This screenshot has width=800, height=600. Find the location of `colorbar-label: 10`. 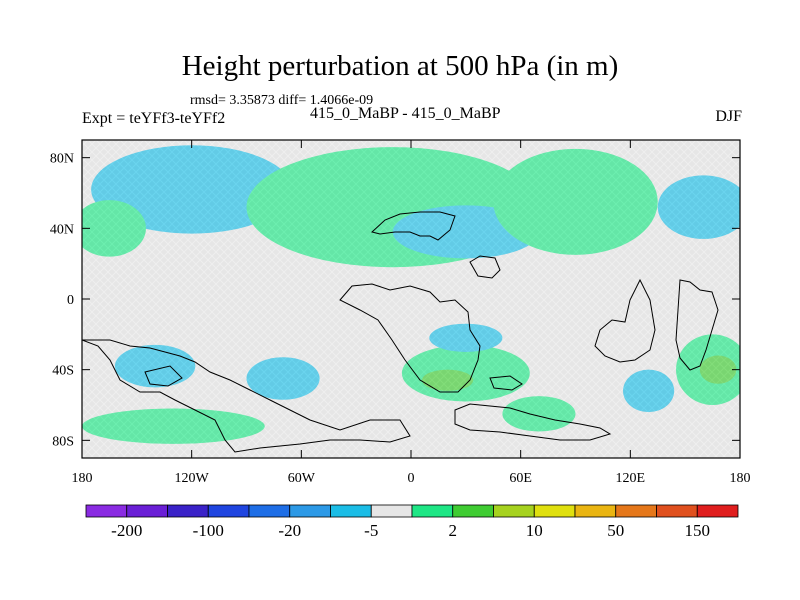

colorbar-label: 10 is located at coordinates (534, 530).